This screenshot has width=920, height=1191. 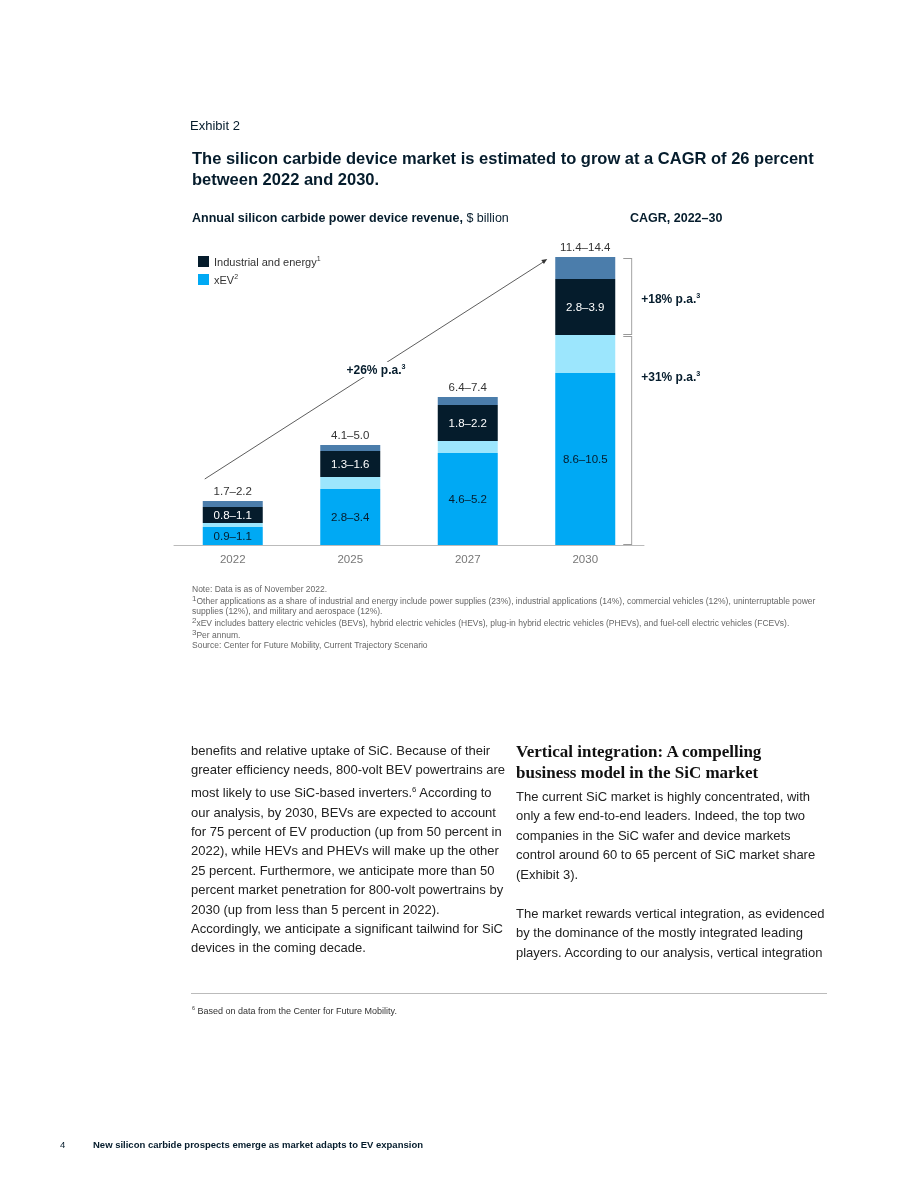 I want to click on data-label: 2.8–3.9, so click(x=585, y=307).